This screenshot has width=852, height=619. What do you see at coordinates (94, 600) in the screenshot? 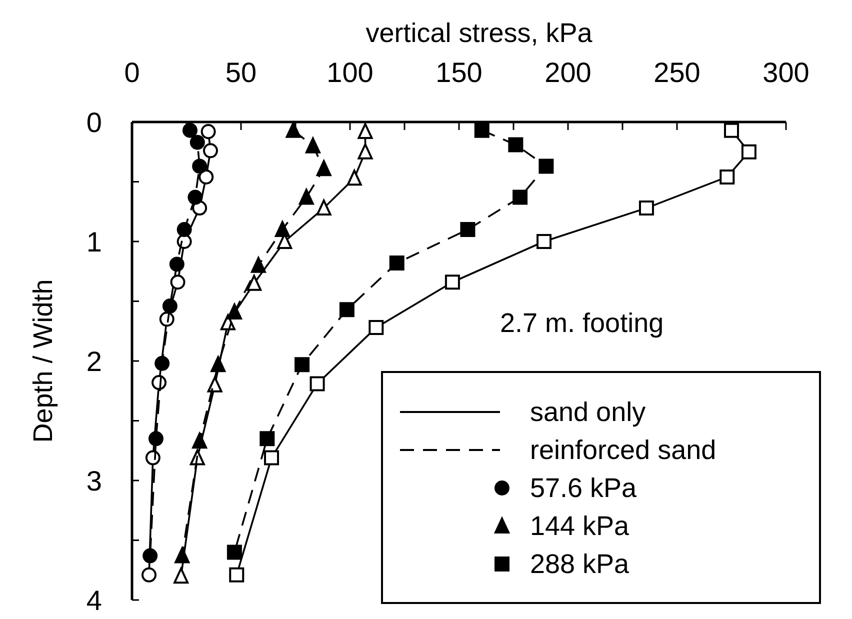
I see `y-tick-label: 4` at bounding box center [94, 600].